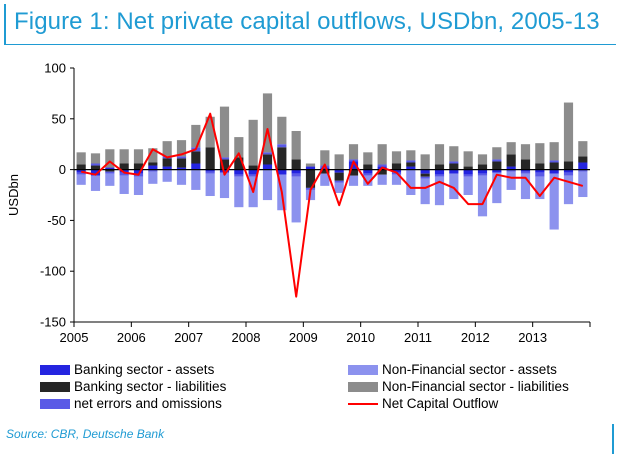  What do you see at coordinates (360, 337) in the screenshot?
I see `x-tick-label: 2010` at bounding box center [360, 337].